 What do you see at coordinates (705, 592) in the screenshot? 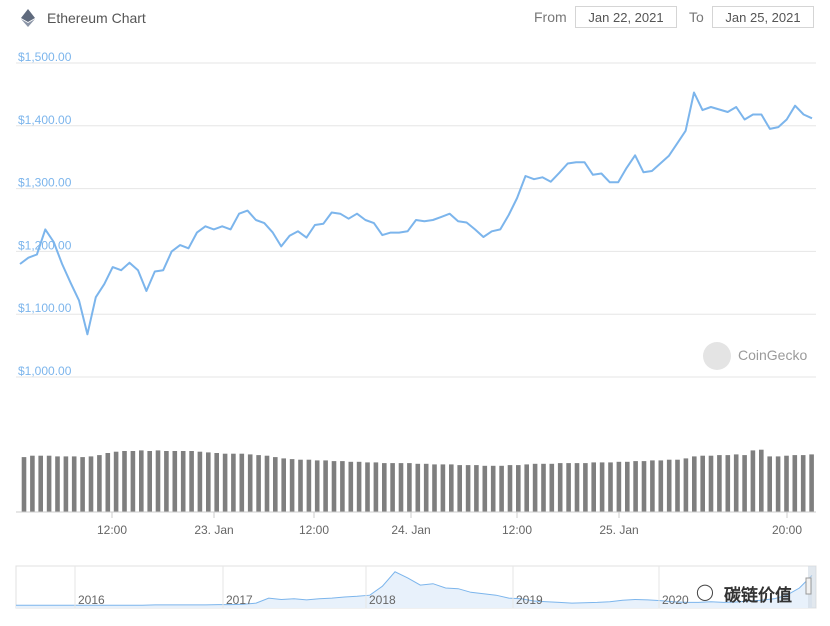
I see `wechat-icon: ◯` at bounding box center [705, 592].